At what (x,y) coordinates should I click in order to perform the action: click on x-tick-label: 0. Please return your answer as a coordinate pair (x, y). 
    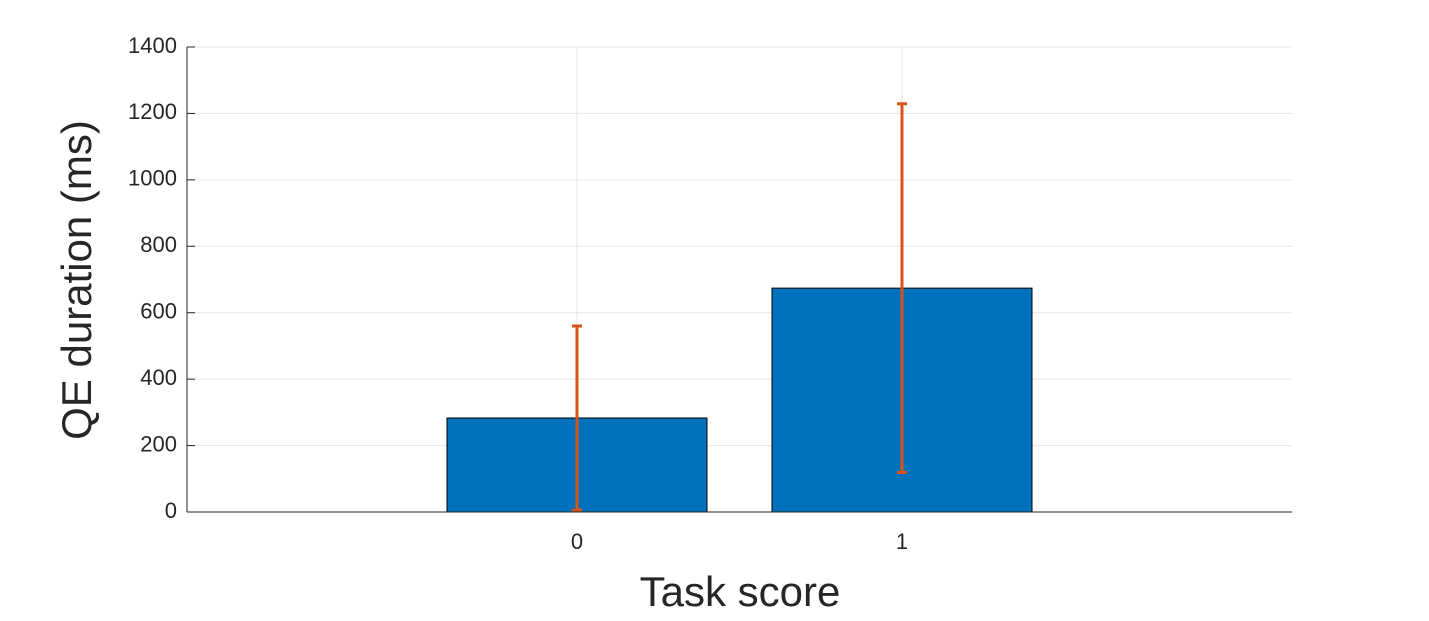
    Looking at the image, I should click on (577, 541).